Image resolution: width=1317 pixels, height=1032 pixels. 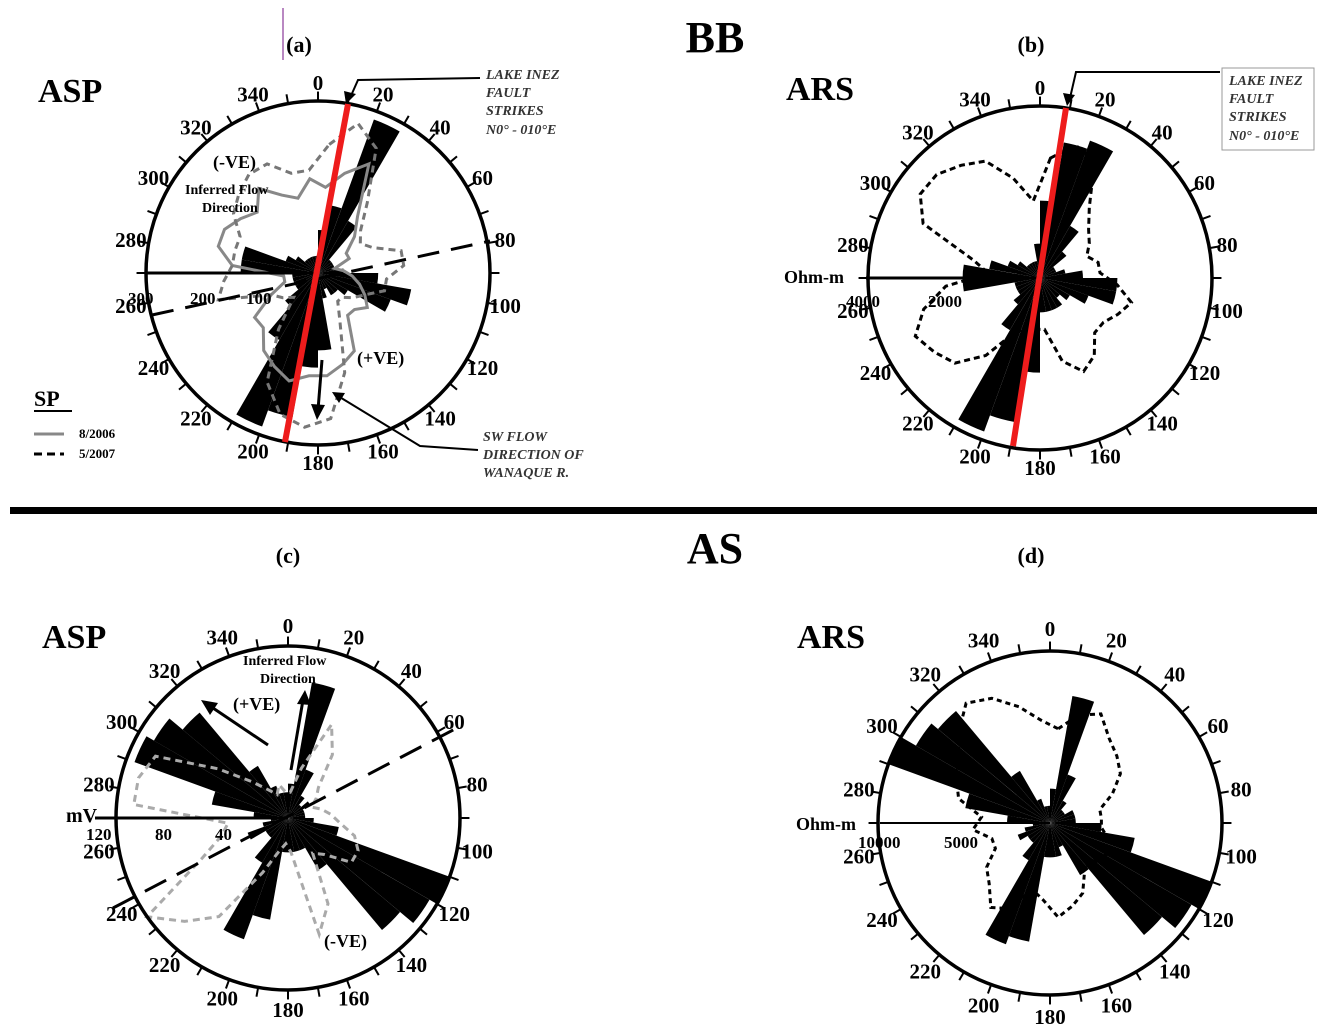 I want to click on flow-label-c-2: Direction, so click(x=288, y=679).